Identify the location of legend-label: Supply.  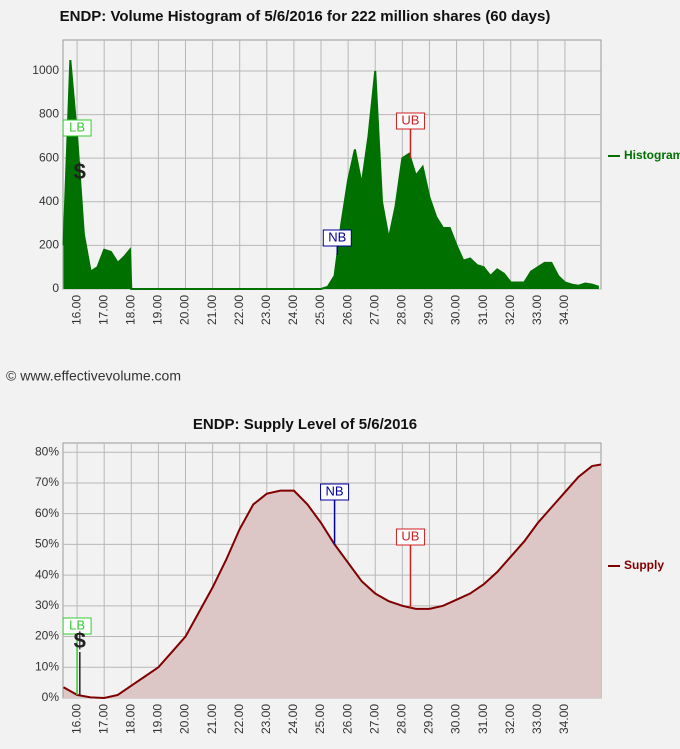
(644, 565).